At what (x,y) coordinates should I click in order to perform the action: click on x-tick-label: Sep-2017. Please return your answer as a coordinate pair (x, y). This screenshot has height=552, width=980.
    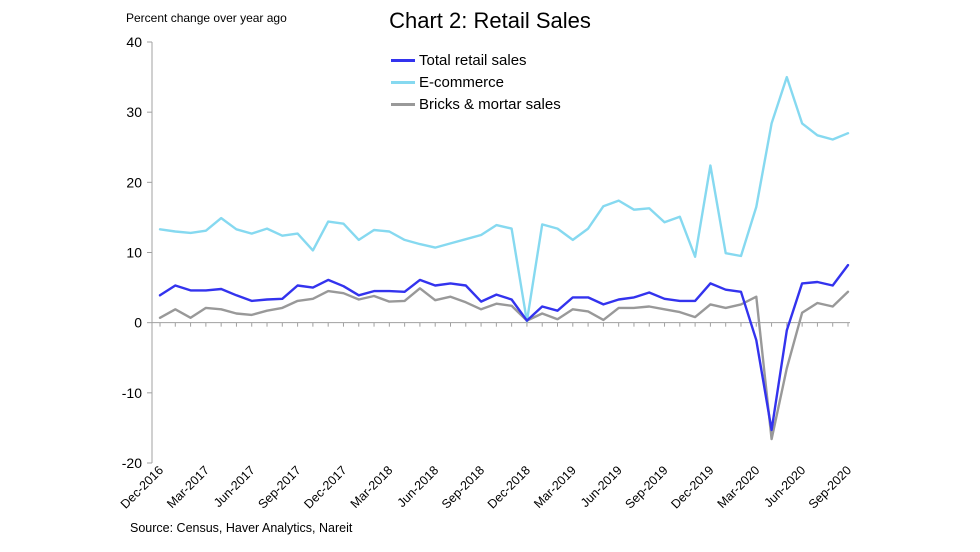
    Looking at the image, I should click on (279, 487).